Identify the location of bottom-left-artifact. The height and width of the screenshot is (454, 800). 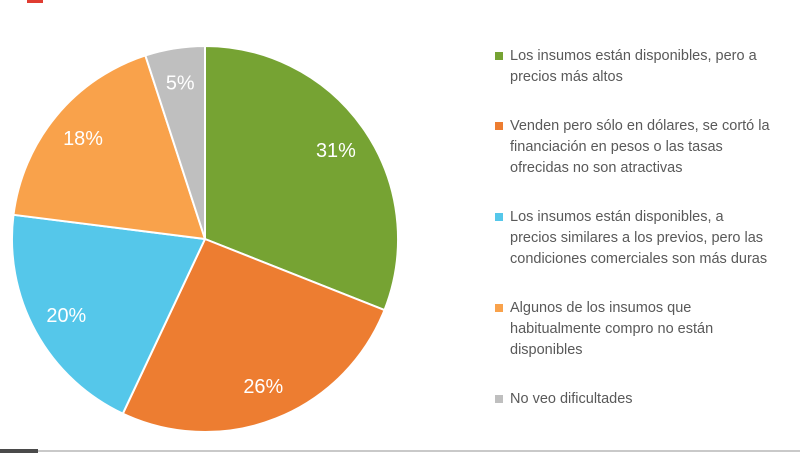
(19, 451).